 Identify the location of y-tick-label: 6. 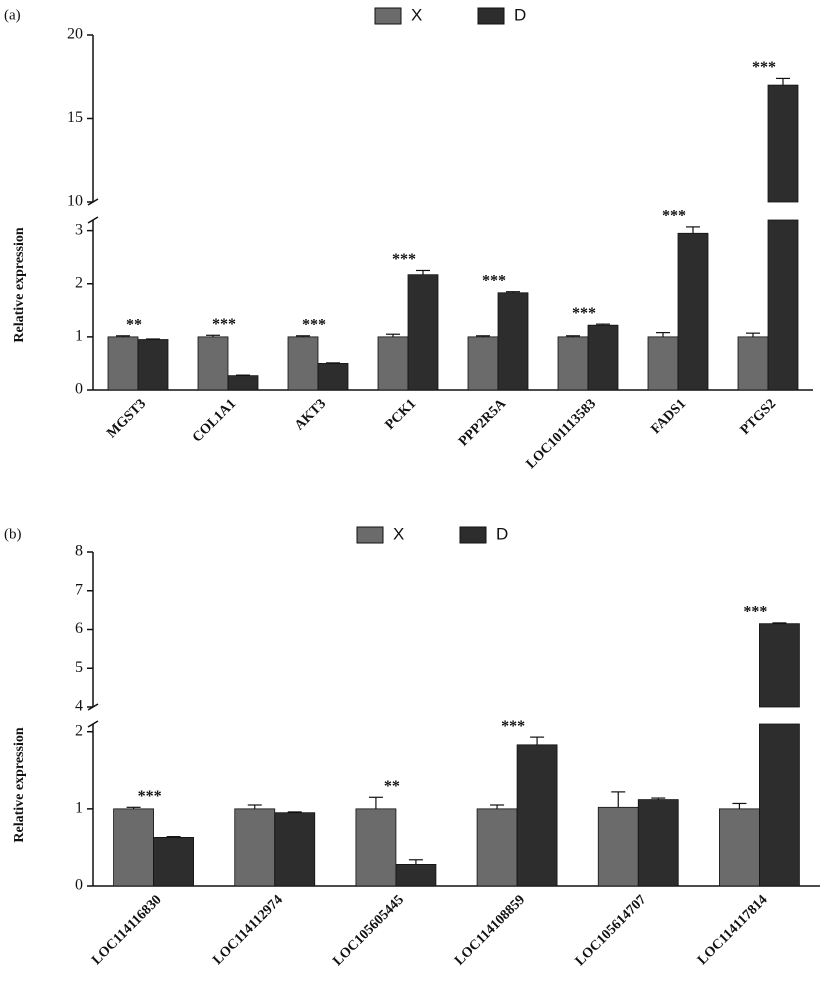
(79, 628).